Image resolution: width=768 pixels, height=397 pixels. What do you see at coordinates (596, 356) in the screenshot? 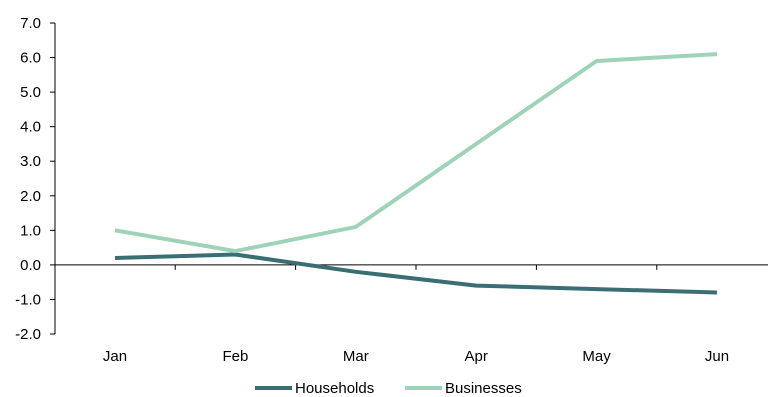
I see `x-tick-label: May` at bounding box center [596, 356].